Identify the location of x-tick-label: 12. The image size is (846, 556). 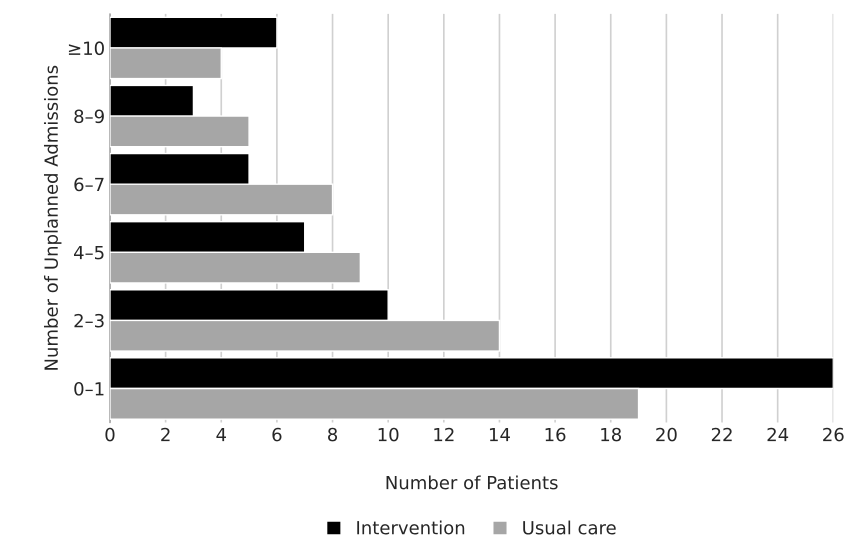
(444, 435).